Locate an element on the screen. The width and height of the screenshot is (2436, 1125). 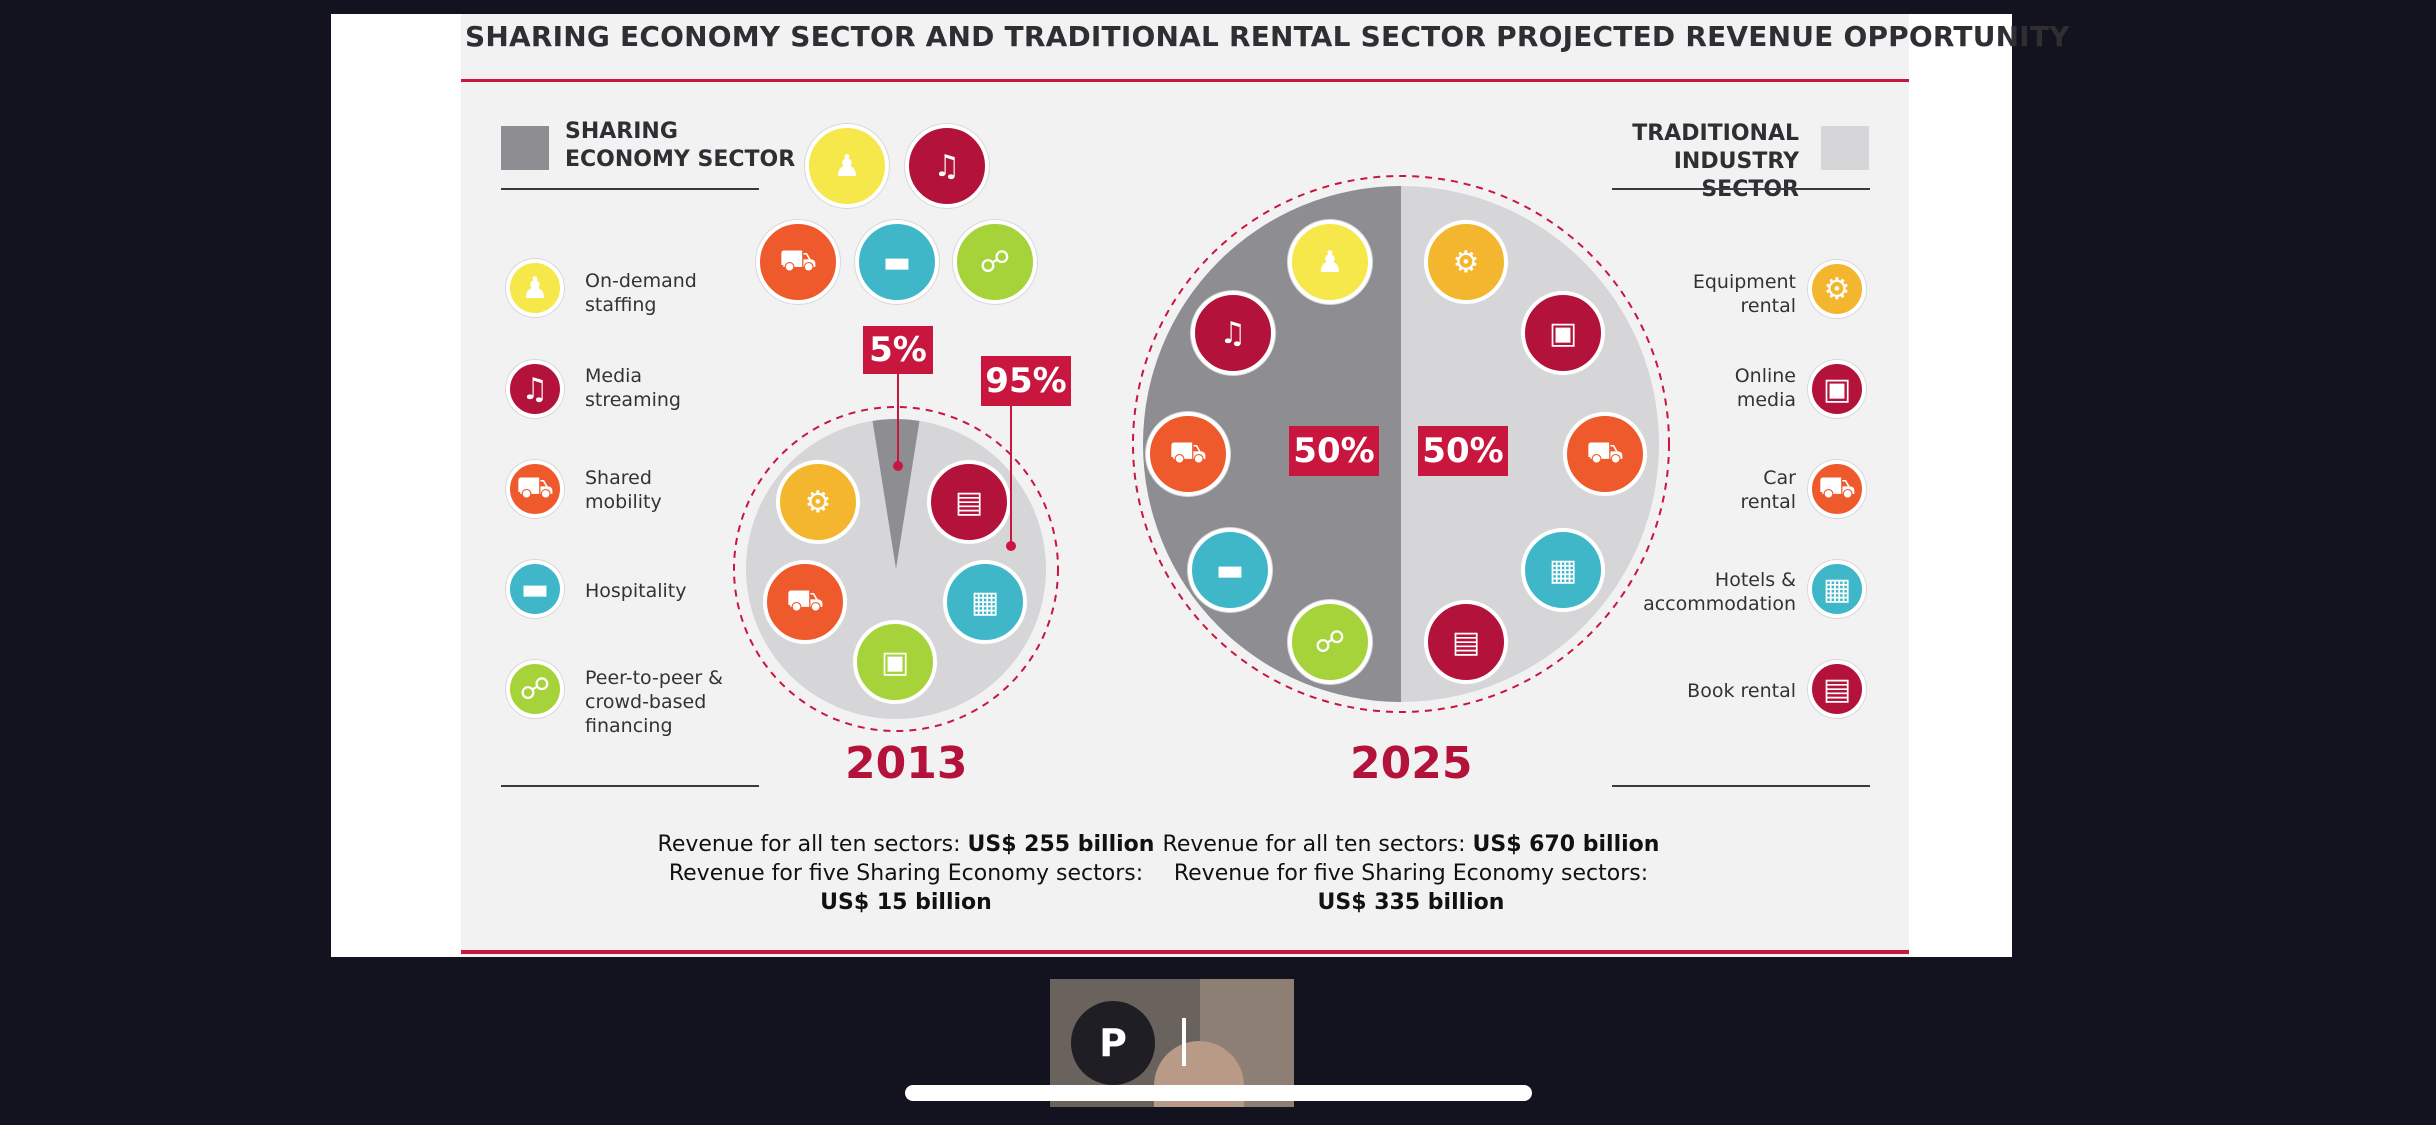
legend-on-demand-staffing: On-demand staffing is located at coordinates (641, 293).